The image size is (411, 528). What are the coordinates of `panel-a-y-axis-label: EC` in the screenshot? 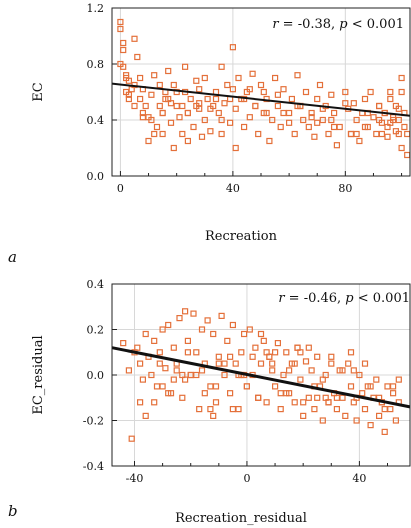 It's located at (38, 91).